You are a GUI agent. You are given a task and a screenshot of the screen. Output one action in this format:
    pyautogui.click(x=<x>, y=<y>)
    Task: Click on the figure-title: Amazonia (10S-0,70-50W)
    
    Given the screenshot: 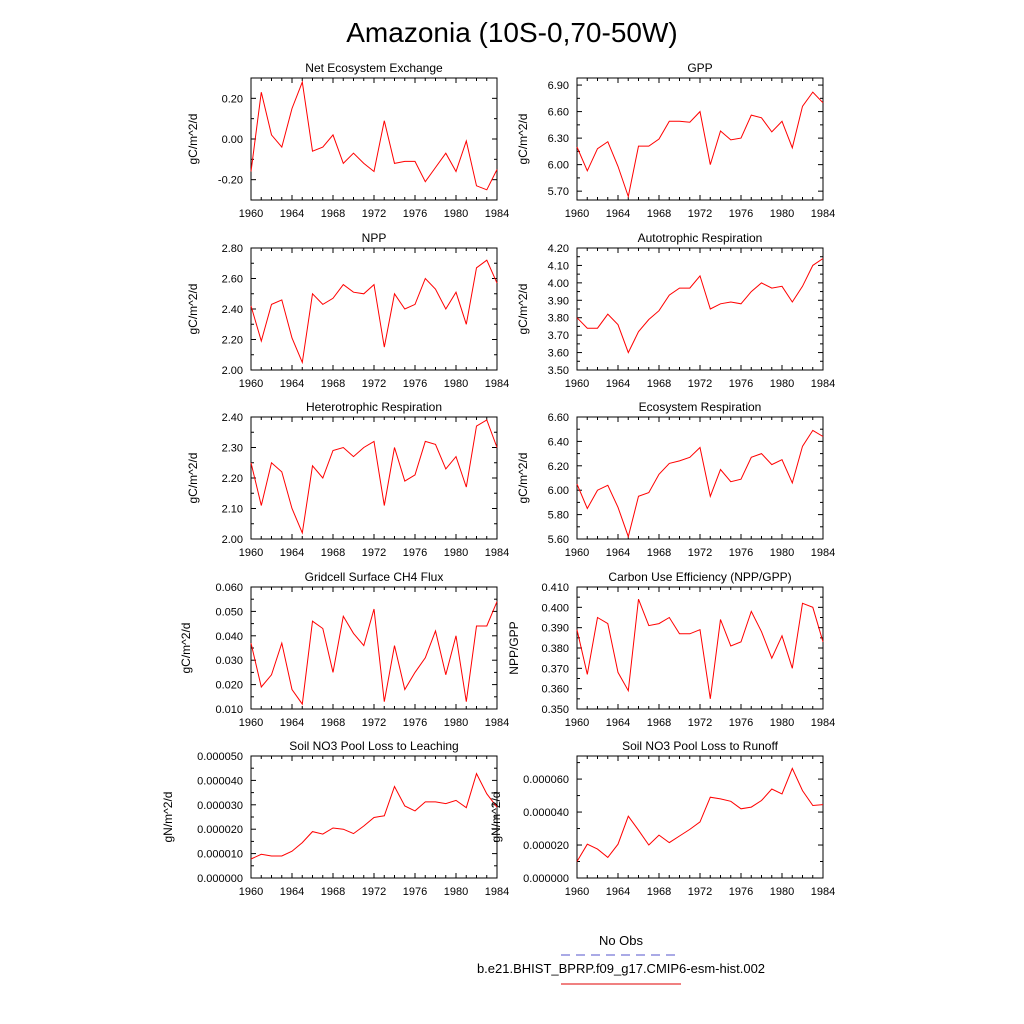 What is the action you would take?
    pyautogui.click(x=511, y=32)
    